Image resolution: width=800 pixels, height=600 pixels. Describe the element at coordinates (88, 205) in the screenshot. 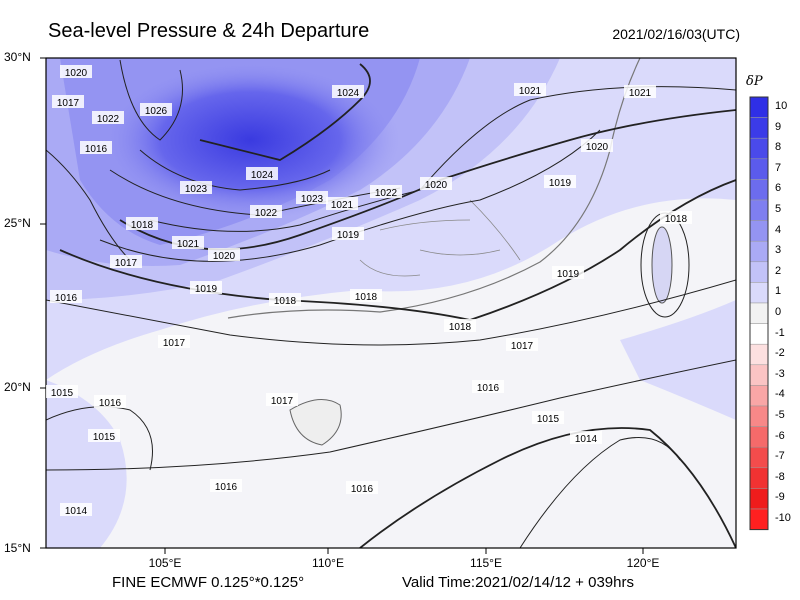

I see `isobar-west` at that location.